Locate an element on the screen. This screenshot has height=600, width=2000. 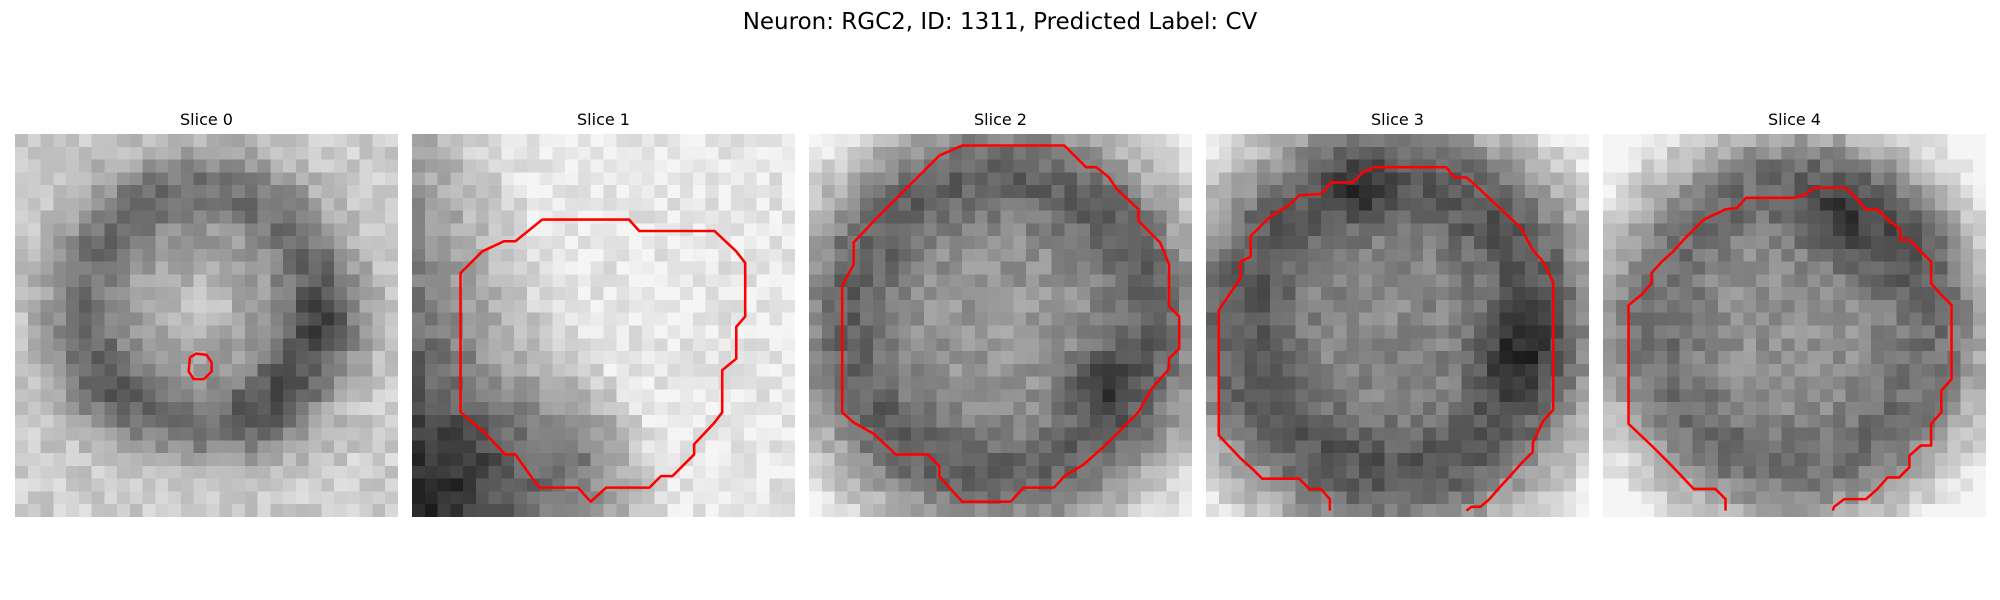
slice-panel-3: Slice 3 is located at coordinates (1397, 313).